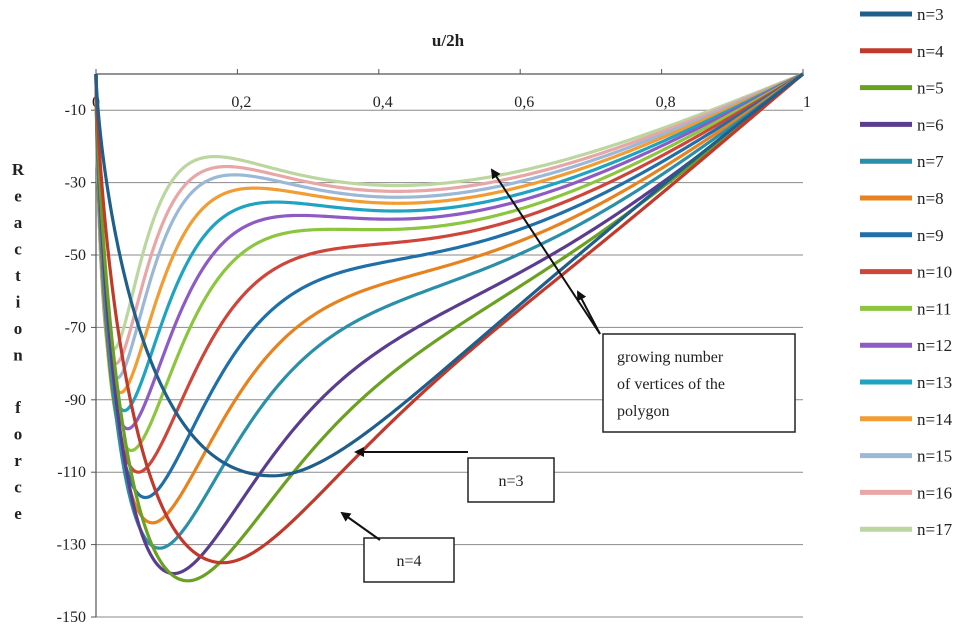  I want to click on y-tick-label: -70, so click(75, 327).